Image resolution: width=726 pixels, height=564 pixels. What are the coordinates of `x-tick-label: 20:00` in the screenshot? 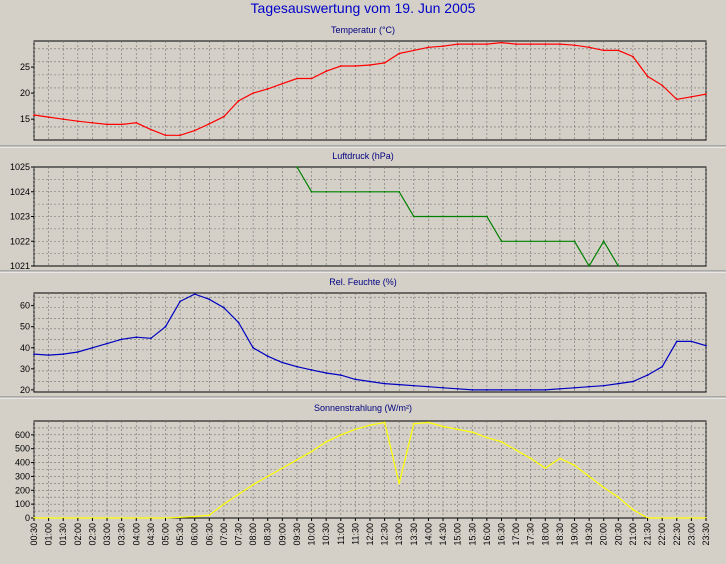 It's located at (604, 534).